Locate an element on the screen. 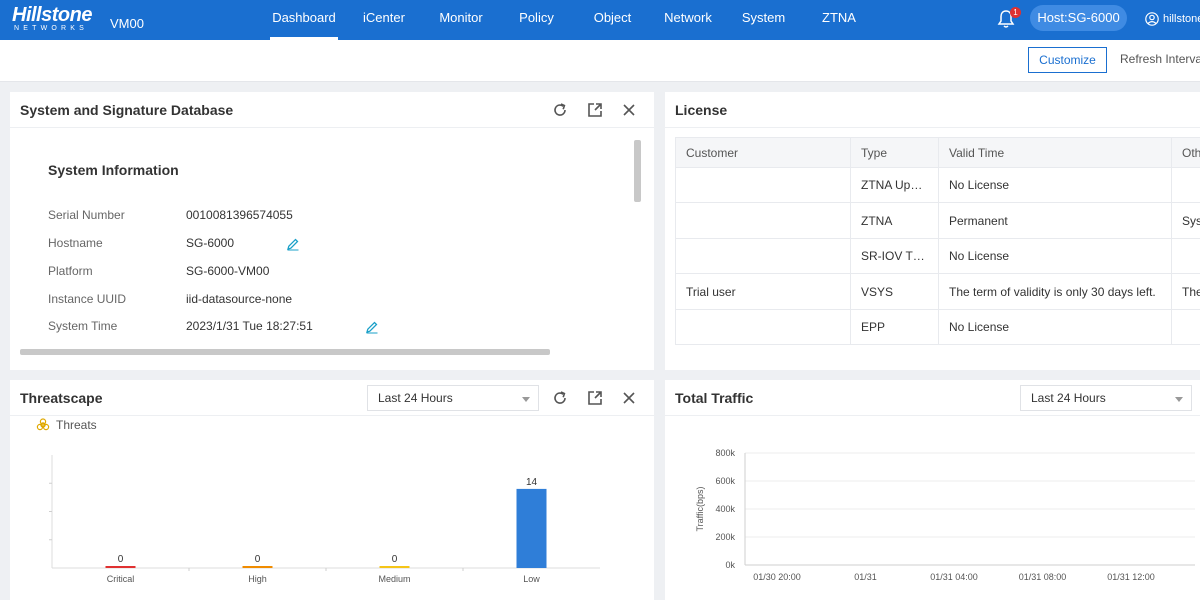 The height and width of the screenshot is (600, 1200). system-info-heading: System Information is located at coordinates (113, 170).